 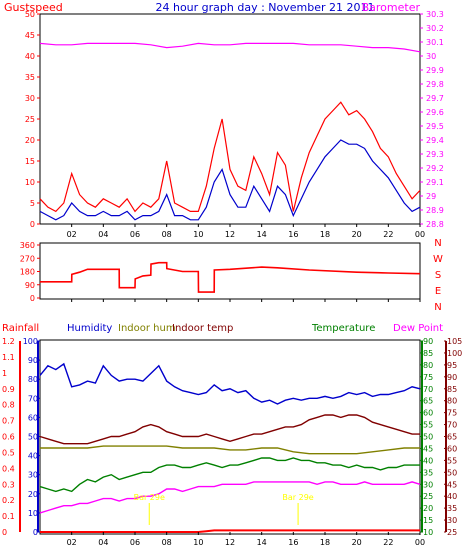 I want to click on rainfall-tick-label: 0.4, so click(x=8, y=468).